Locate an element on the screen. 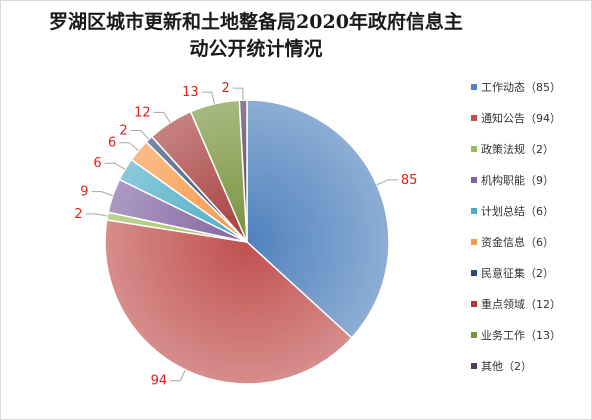 The image size is (592, 420). legend-item-10: 其他（2） is located at coordinates (501, 366).